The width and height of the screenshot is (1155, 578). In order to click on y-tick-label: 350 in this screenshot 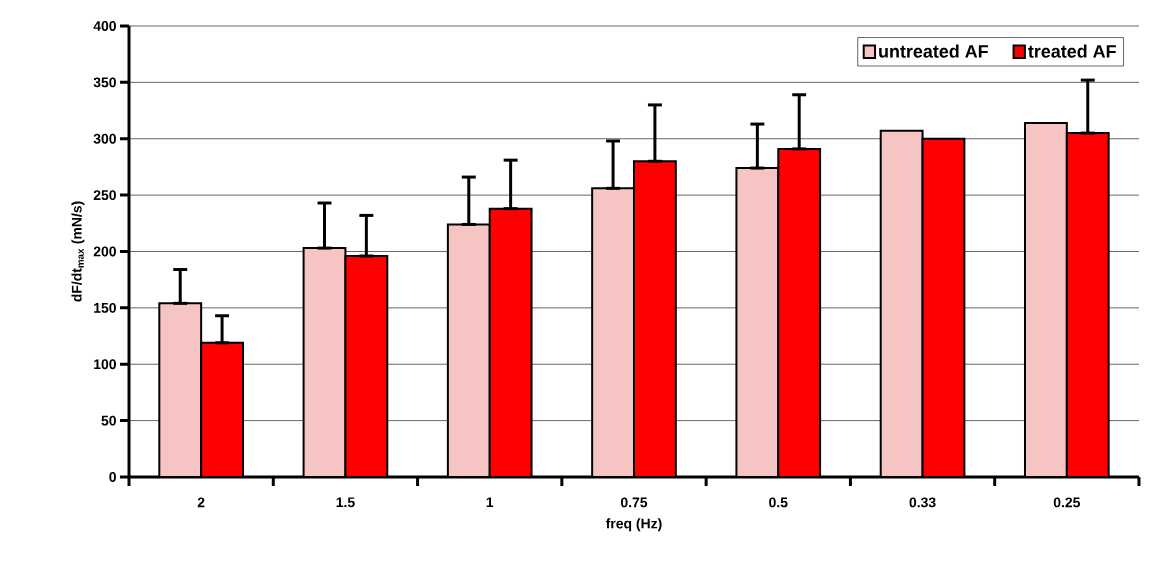, I will do `click(104, 82)`.